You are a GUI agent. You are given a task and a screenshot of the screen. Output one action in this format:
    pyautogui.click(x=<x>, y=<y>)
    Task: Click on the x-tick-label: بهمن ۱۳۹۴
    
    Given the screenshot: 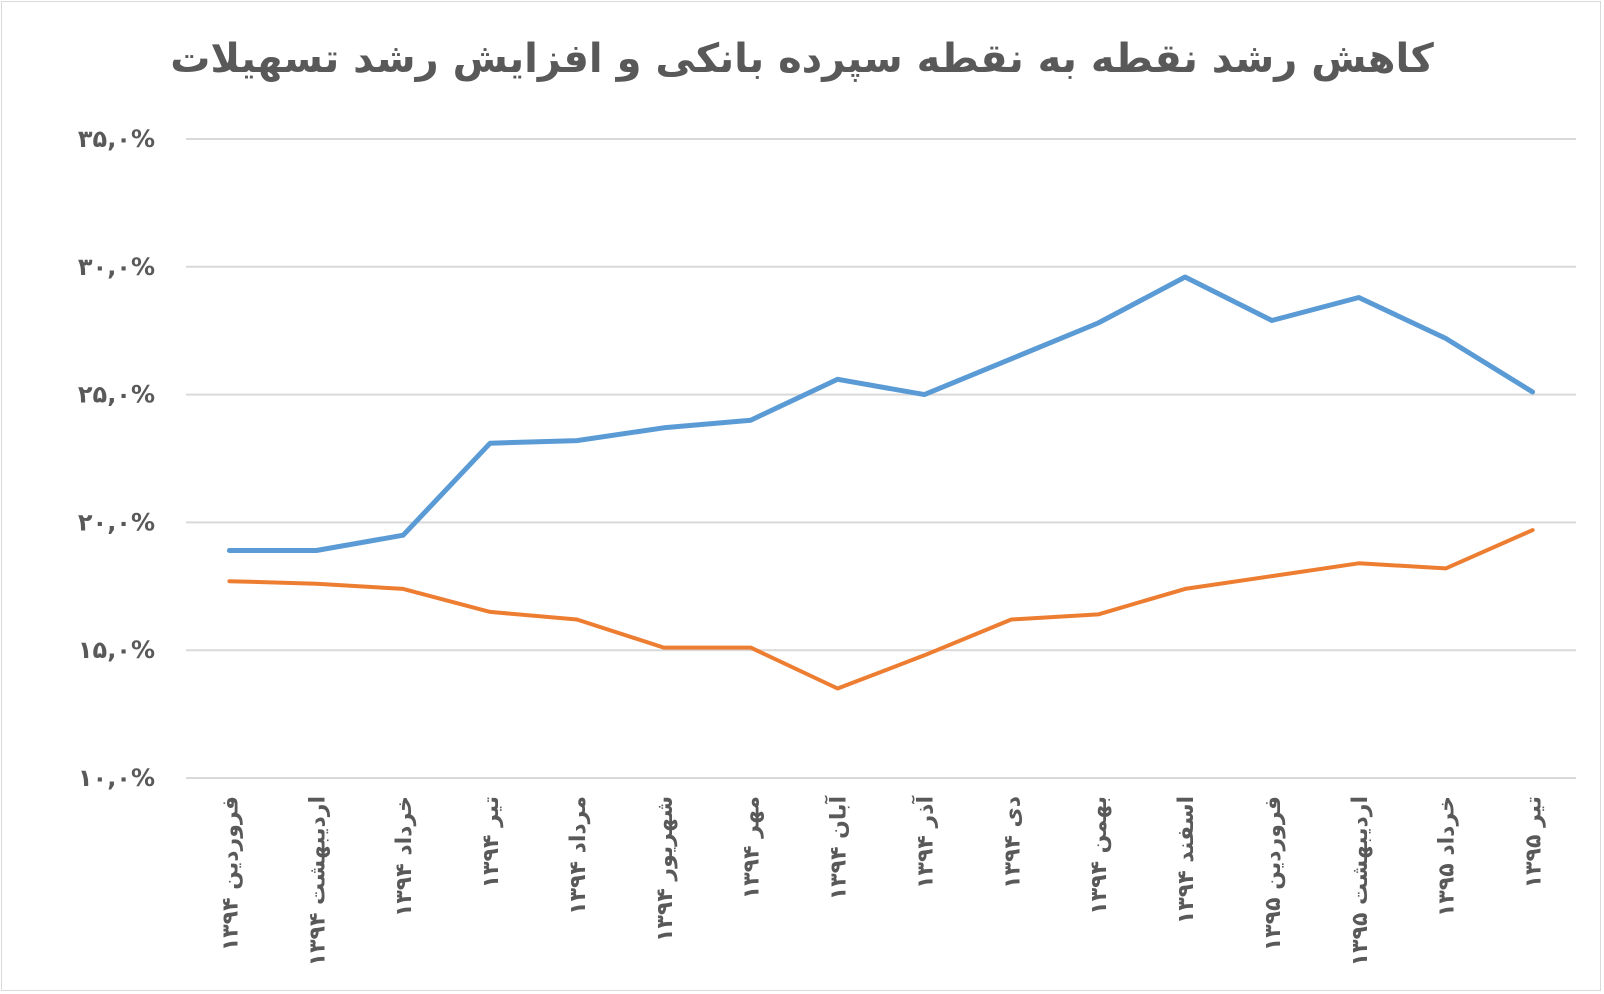 What is the action you would take?
    pyautogui.click(x=1099, y=855)
    